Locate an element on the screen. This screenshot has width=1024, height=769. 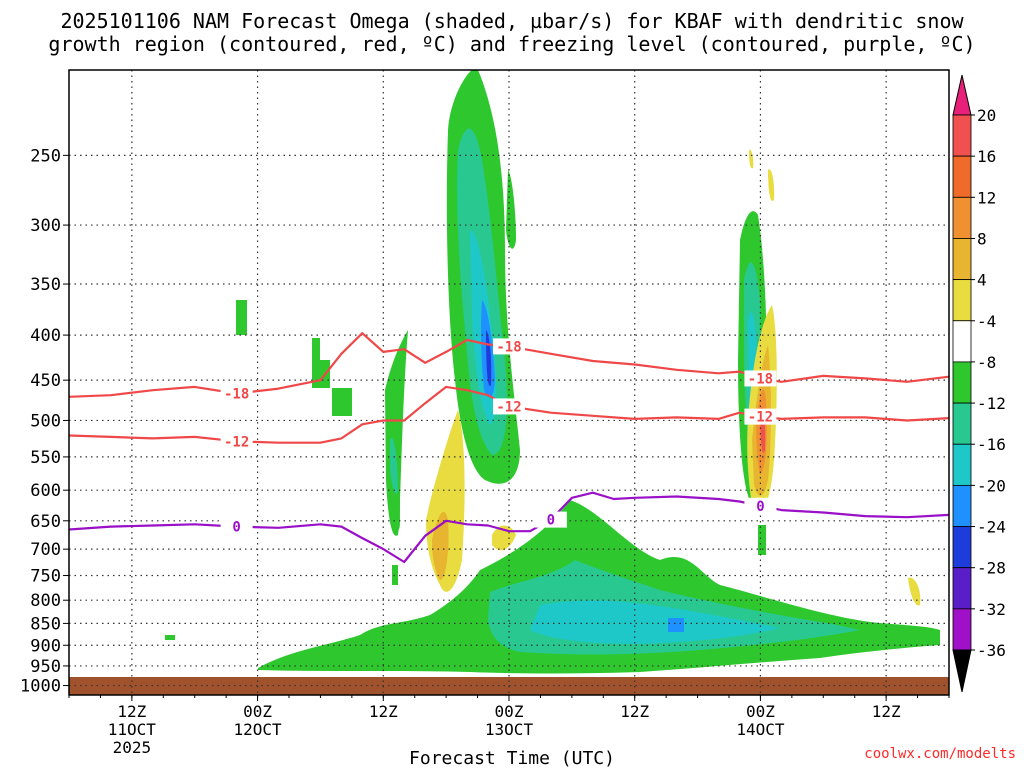
y-tick-label-950: 950 is located at coordinates (45, 667).